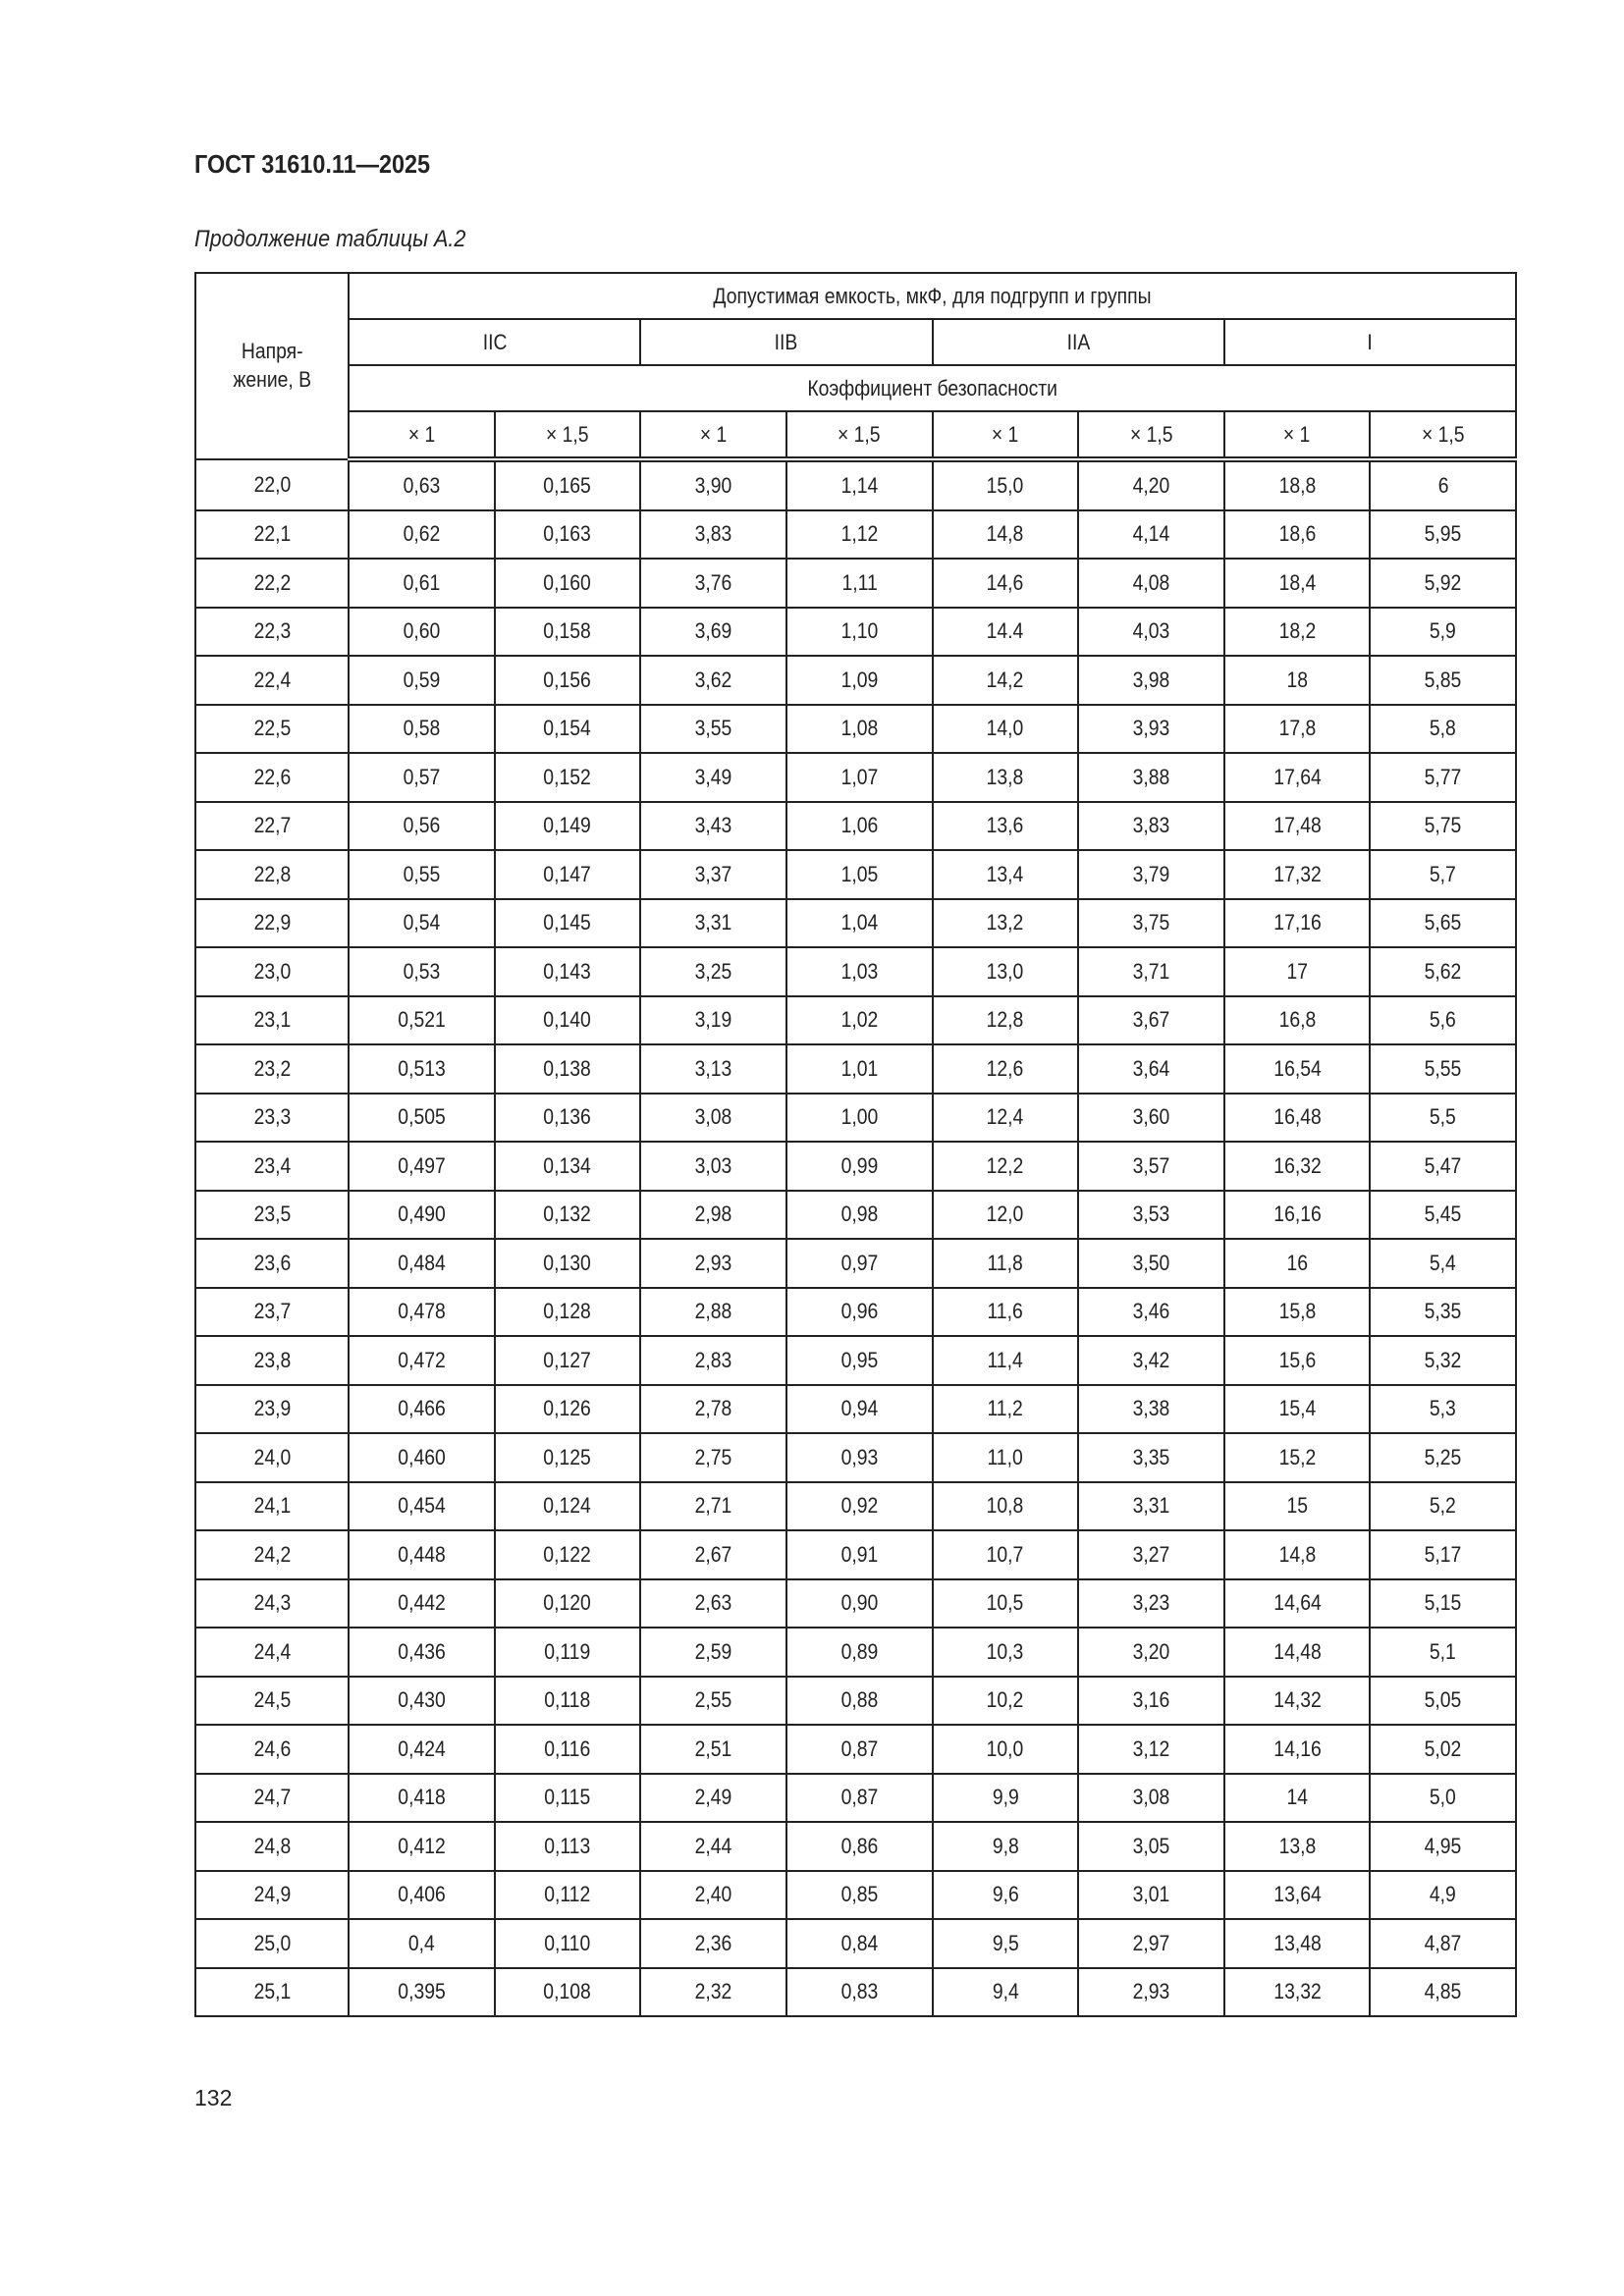  I want to click on capacity-cell: 4,9, so click(1443, 1894).